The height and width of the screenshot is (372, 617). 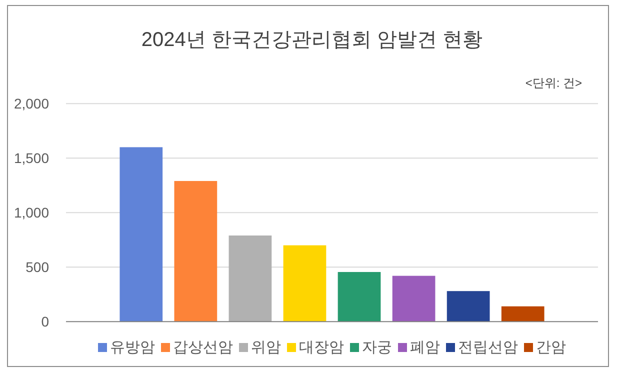 I want to click on legend-label: 자궁, so click(x=377, y=347).